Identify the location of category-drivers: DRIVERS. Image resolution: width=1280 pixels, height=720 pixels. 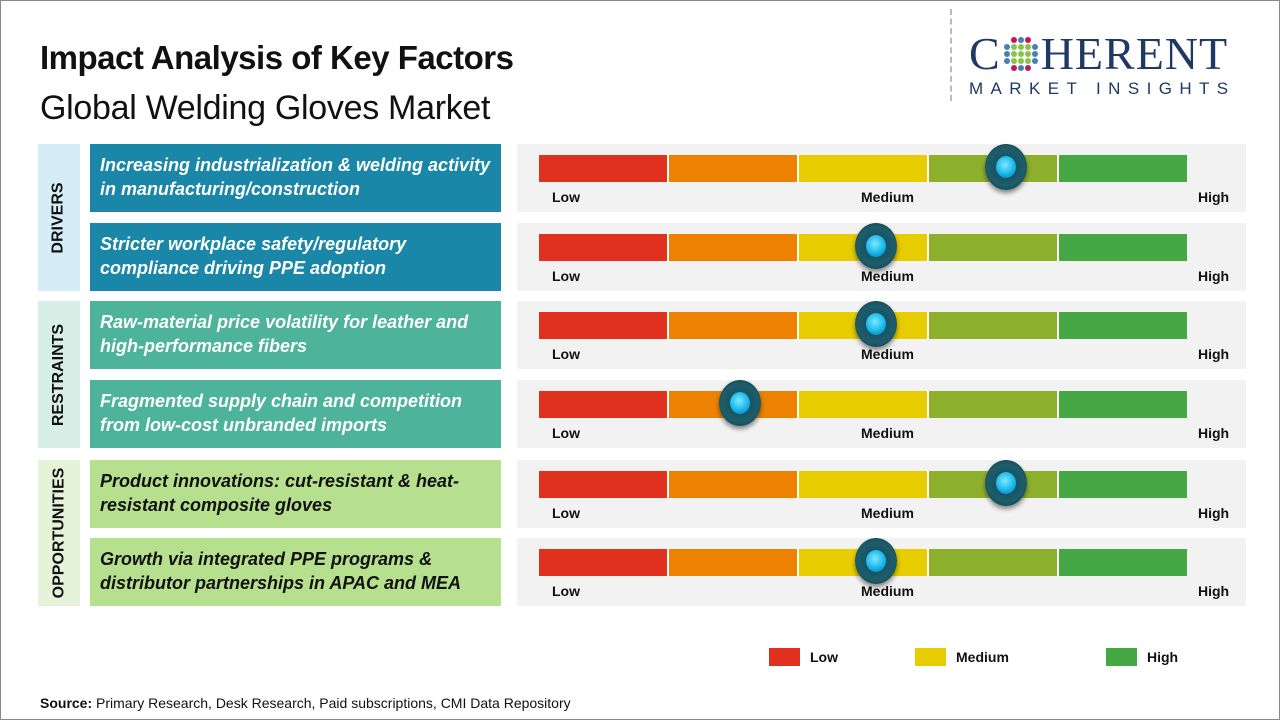
(59, 217).